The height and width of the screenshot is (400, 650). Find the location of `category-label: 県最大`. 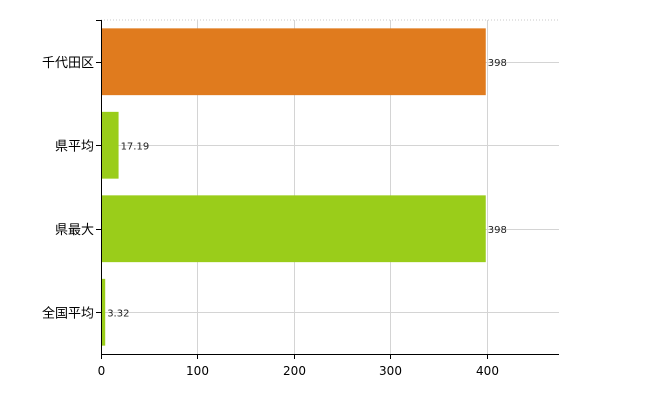

category-label: 県最大 is located at coordinates (74, 230).